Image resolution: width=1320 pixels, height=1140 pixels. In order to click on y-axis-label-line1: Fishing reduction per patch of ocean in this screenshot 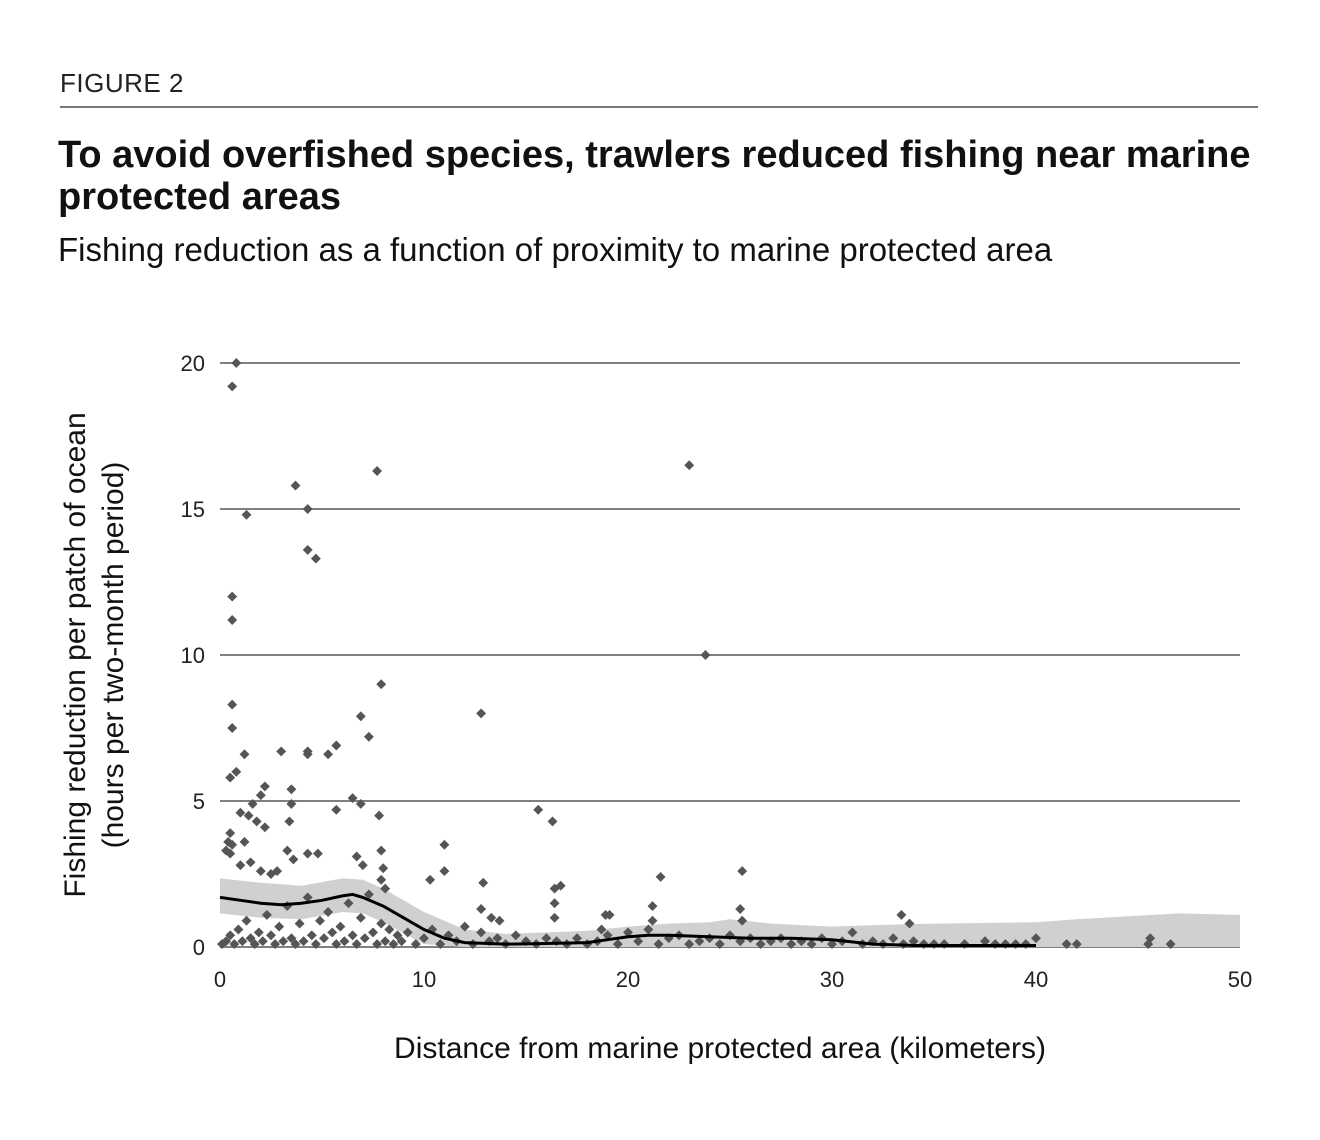, I will do `click(75, 654)`.